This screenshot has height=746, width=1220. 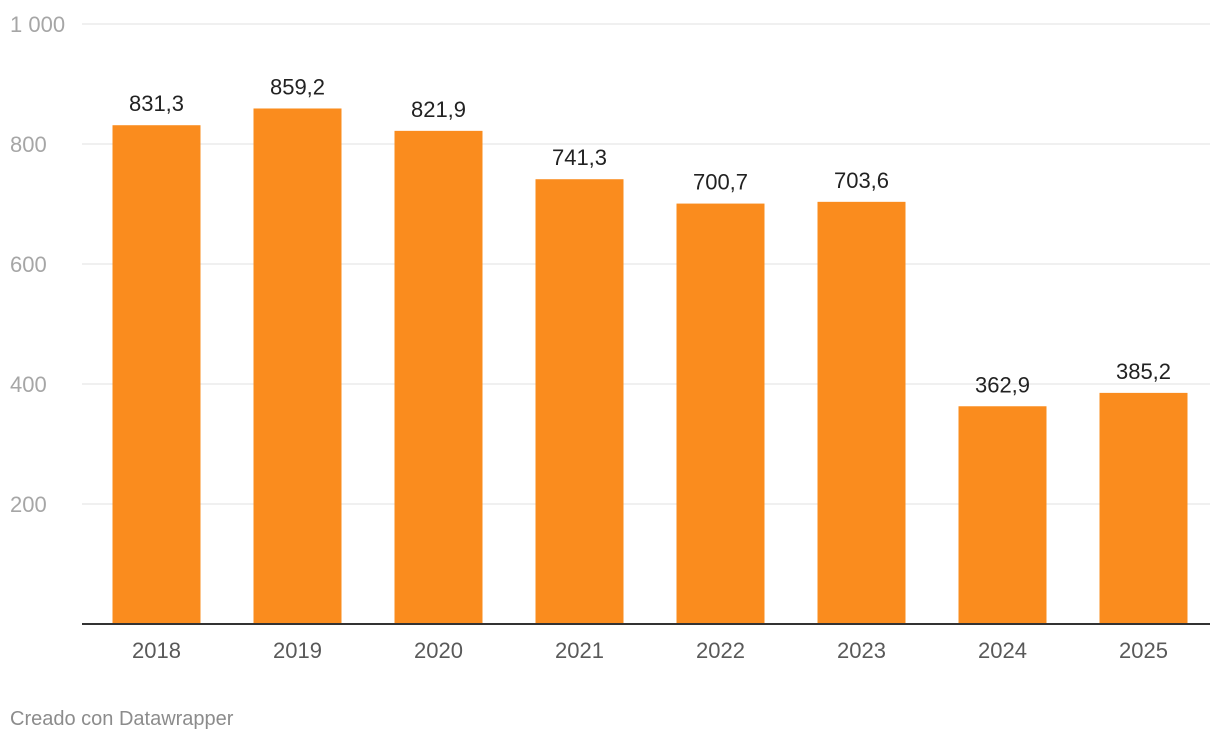 What do you see at coordinates (1002, 384) in the screenshot?
I see `value-label: 362,9` at bounding box center [1002, 384].